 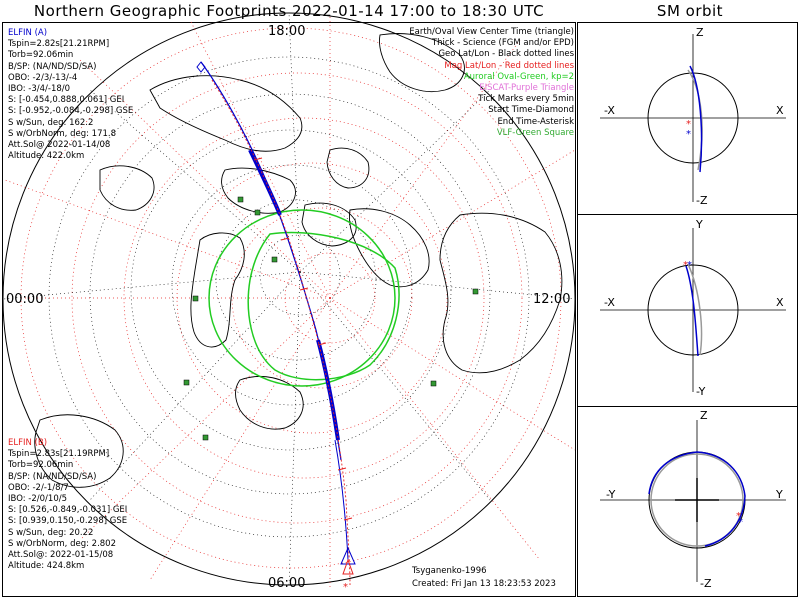 I want to click on auroral-oval-inner, so click(x=323, y=306).